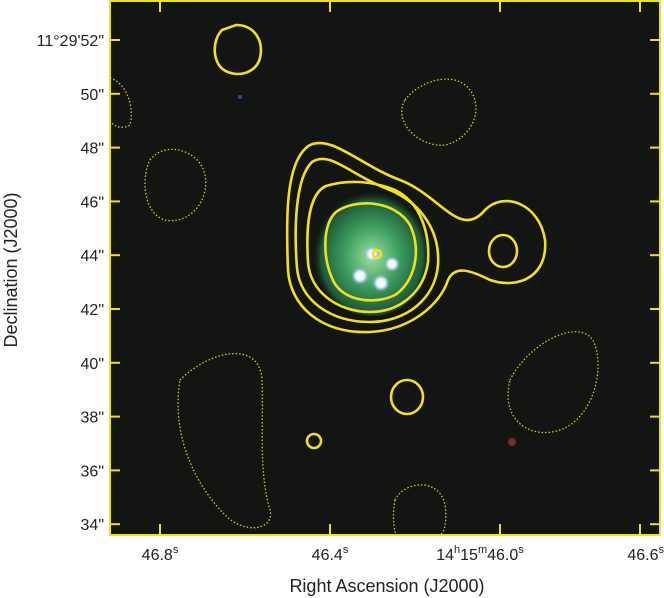  I want to click on x-tick-number: 46.8, so click(157, 555).